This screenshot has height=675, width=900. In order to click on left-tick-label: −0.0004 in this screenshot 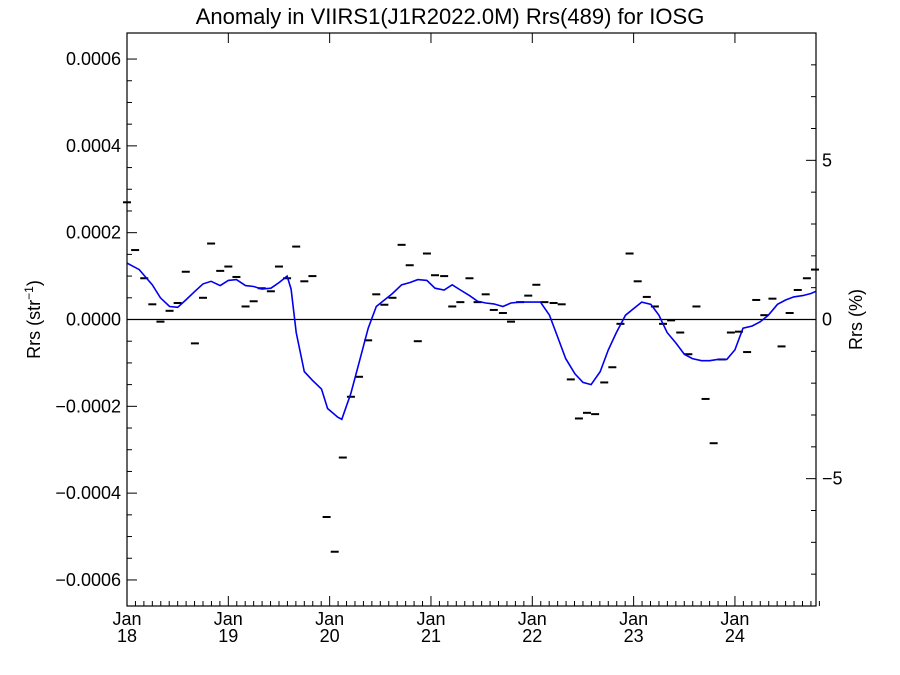, I will do `click(88, 493)`.